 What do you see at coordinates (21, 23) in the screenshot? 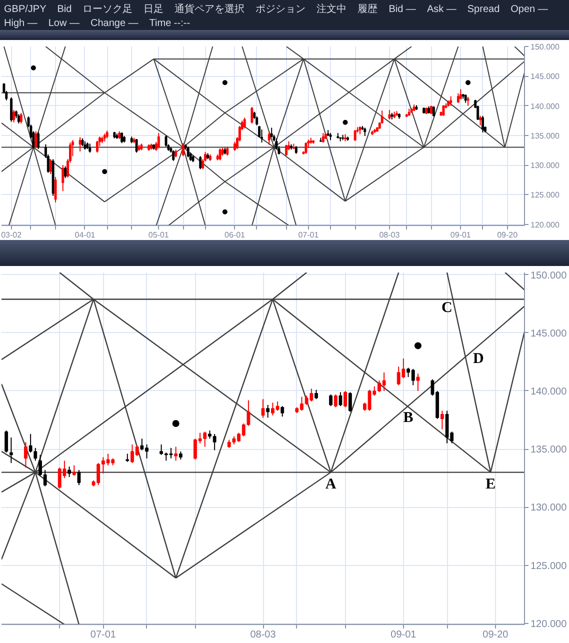
I see `text: High —` at bounding box center [21, 23].